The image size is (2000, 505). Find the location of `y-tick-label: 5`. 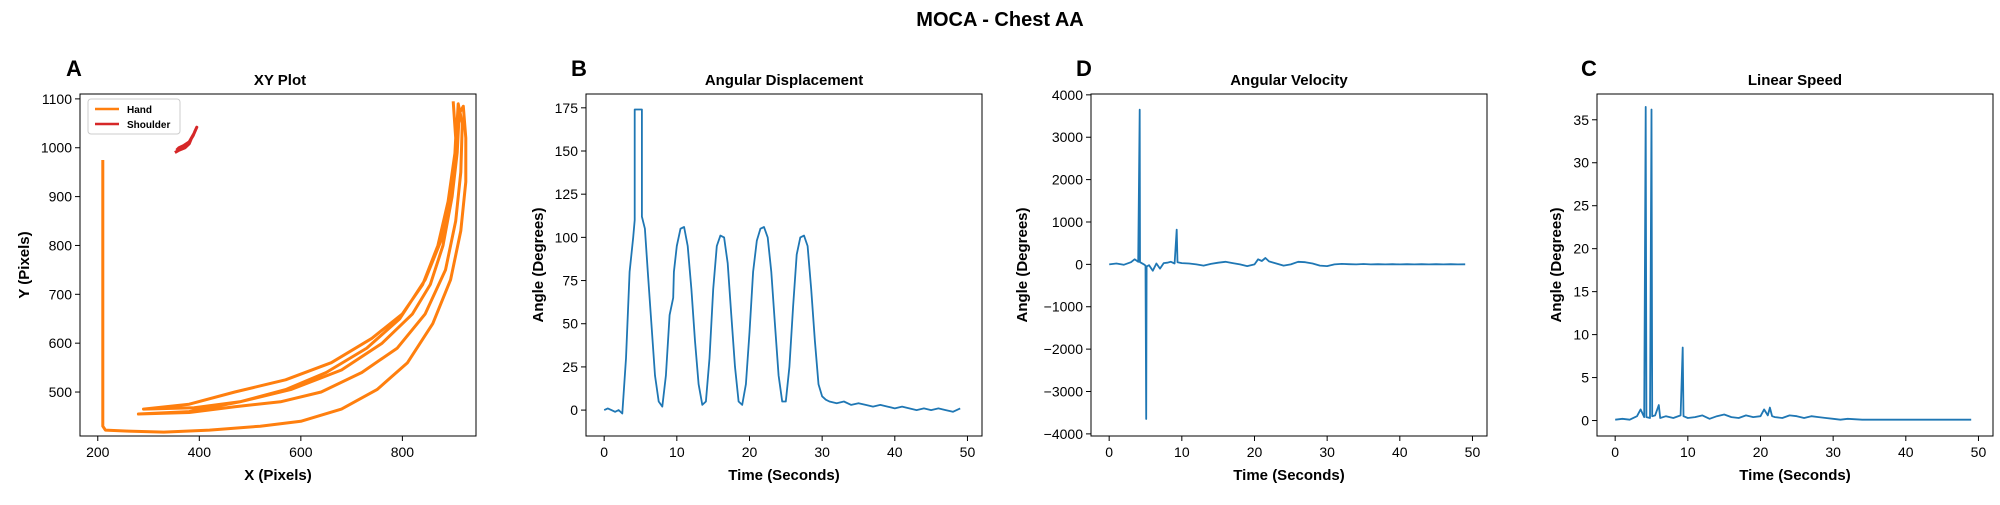

y-tick-label: 5 is located at coordinates (1585, 378).